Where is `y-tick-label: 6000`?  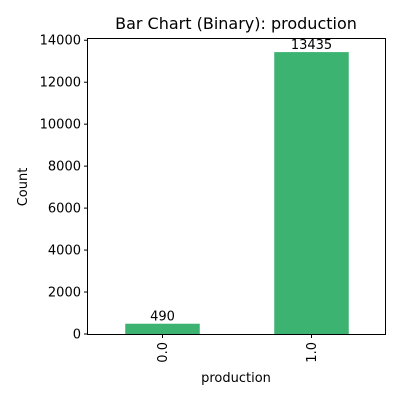
y-tick-label: 6000 is located at coordinates (64, 209).